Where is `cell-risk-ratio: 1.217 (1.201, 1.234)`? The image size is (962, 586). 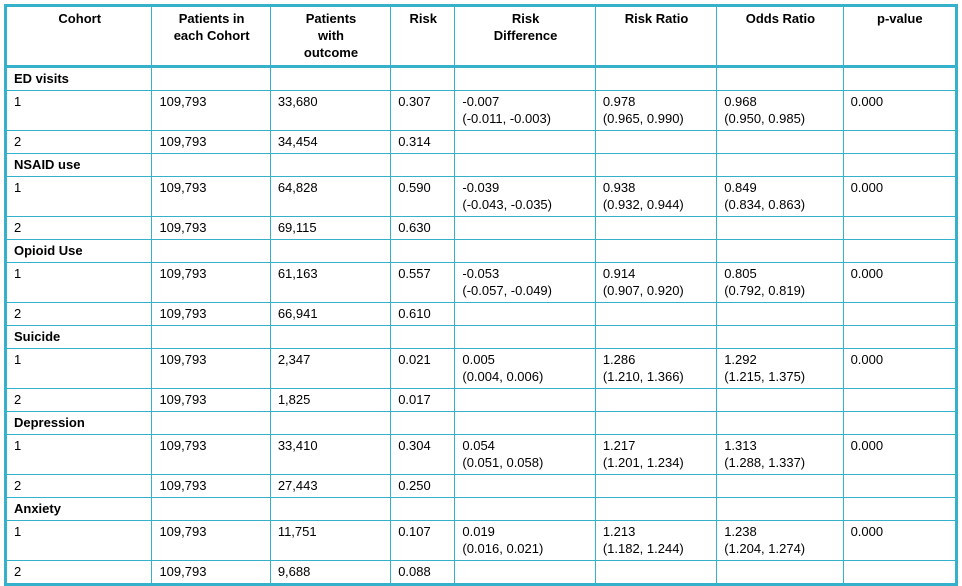 cell-risk-ratio: 1.217 (1.201, 1.234) is located at coordinates (656, 454).